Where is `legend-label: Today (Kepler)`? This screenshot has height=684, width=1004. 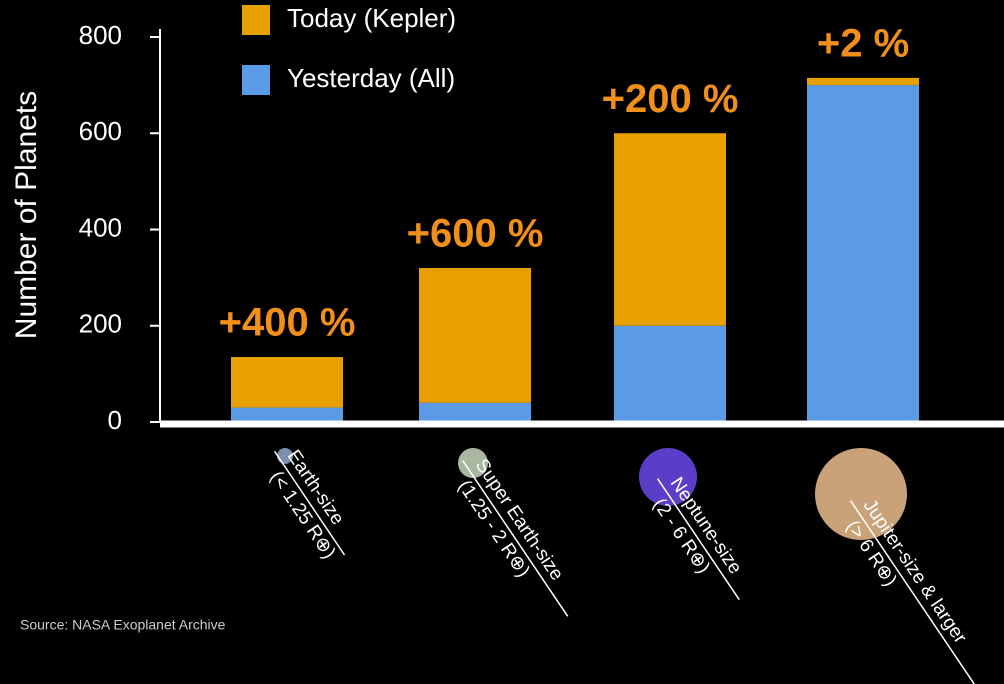 legend-label: Today (Kepler) is located at coordinates (371, 18).